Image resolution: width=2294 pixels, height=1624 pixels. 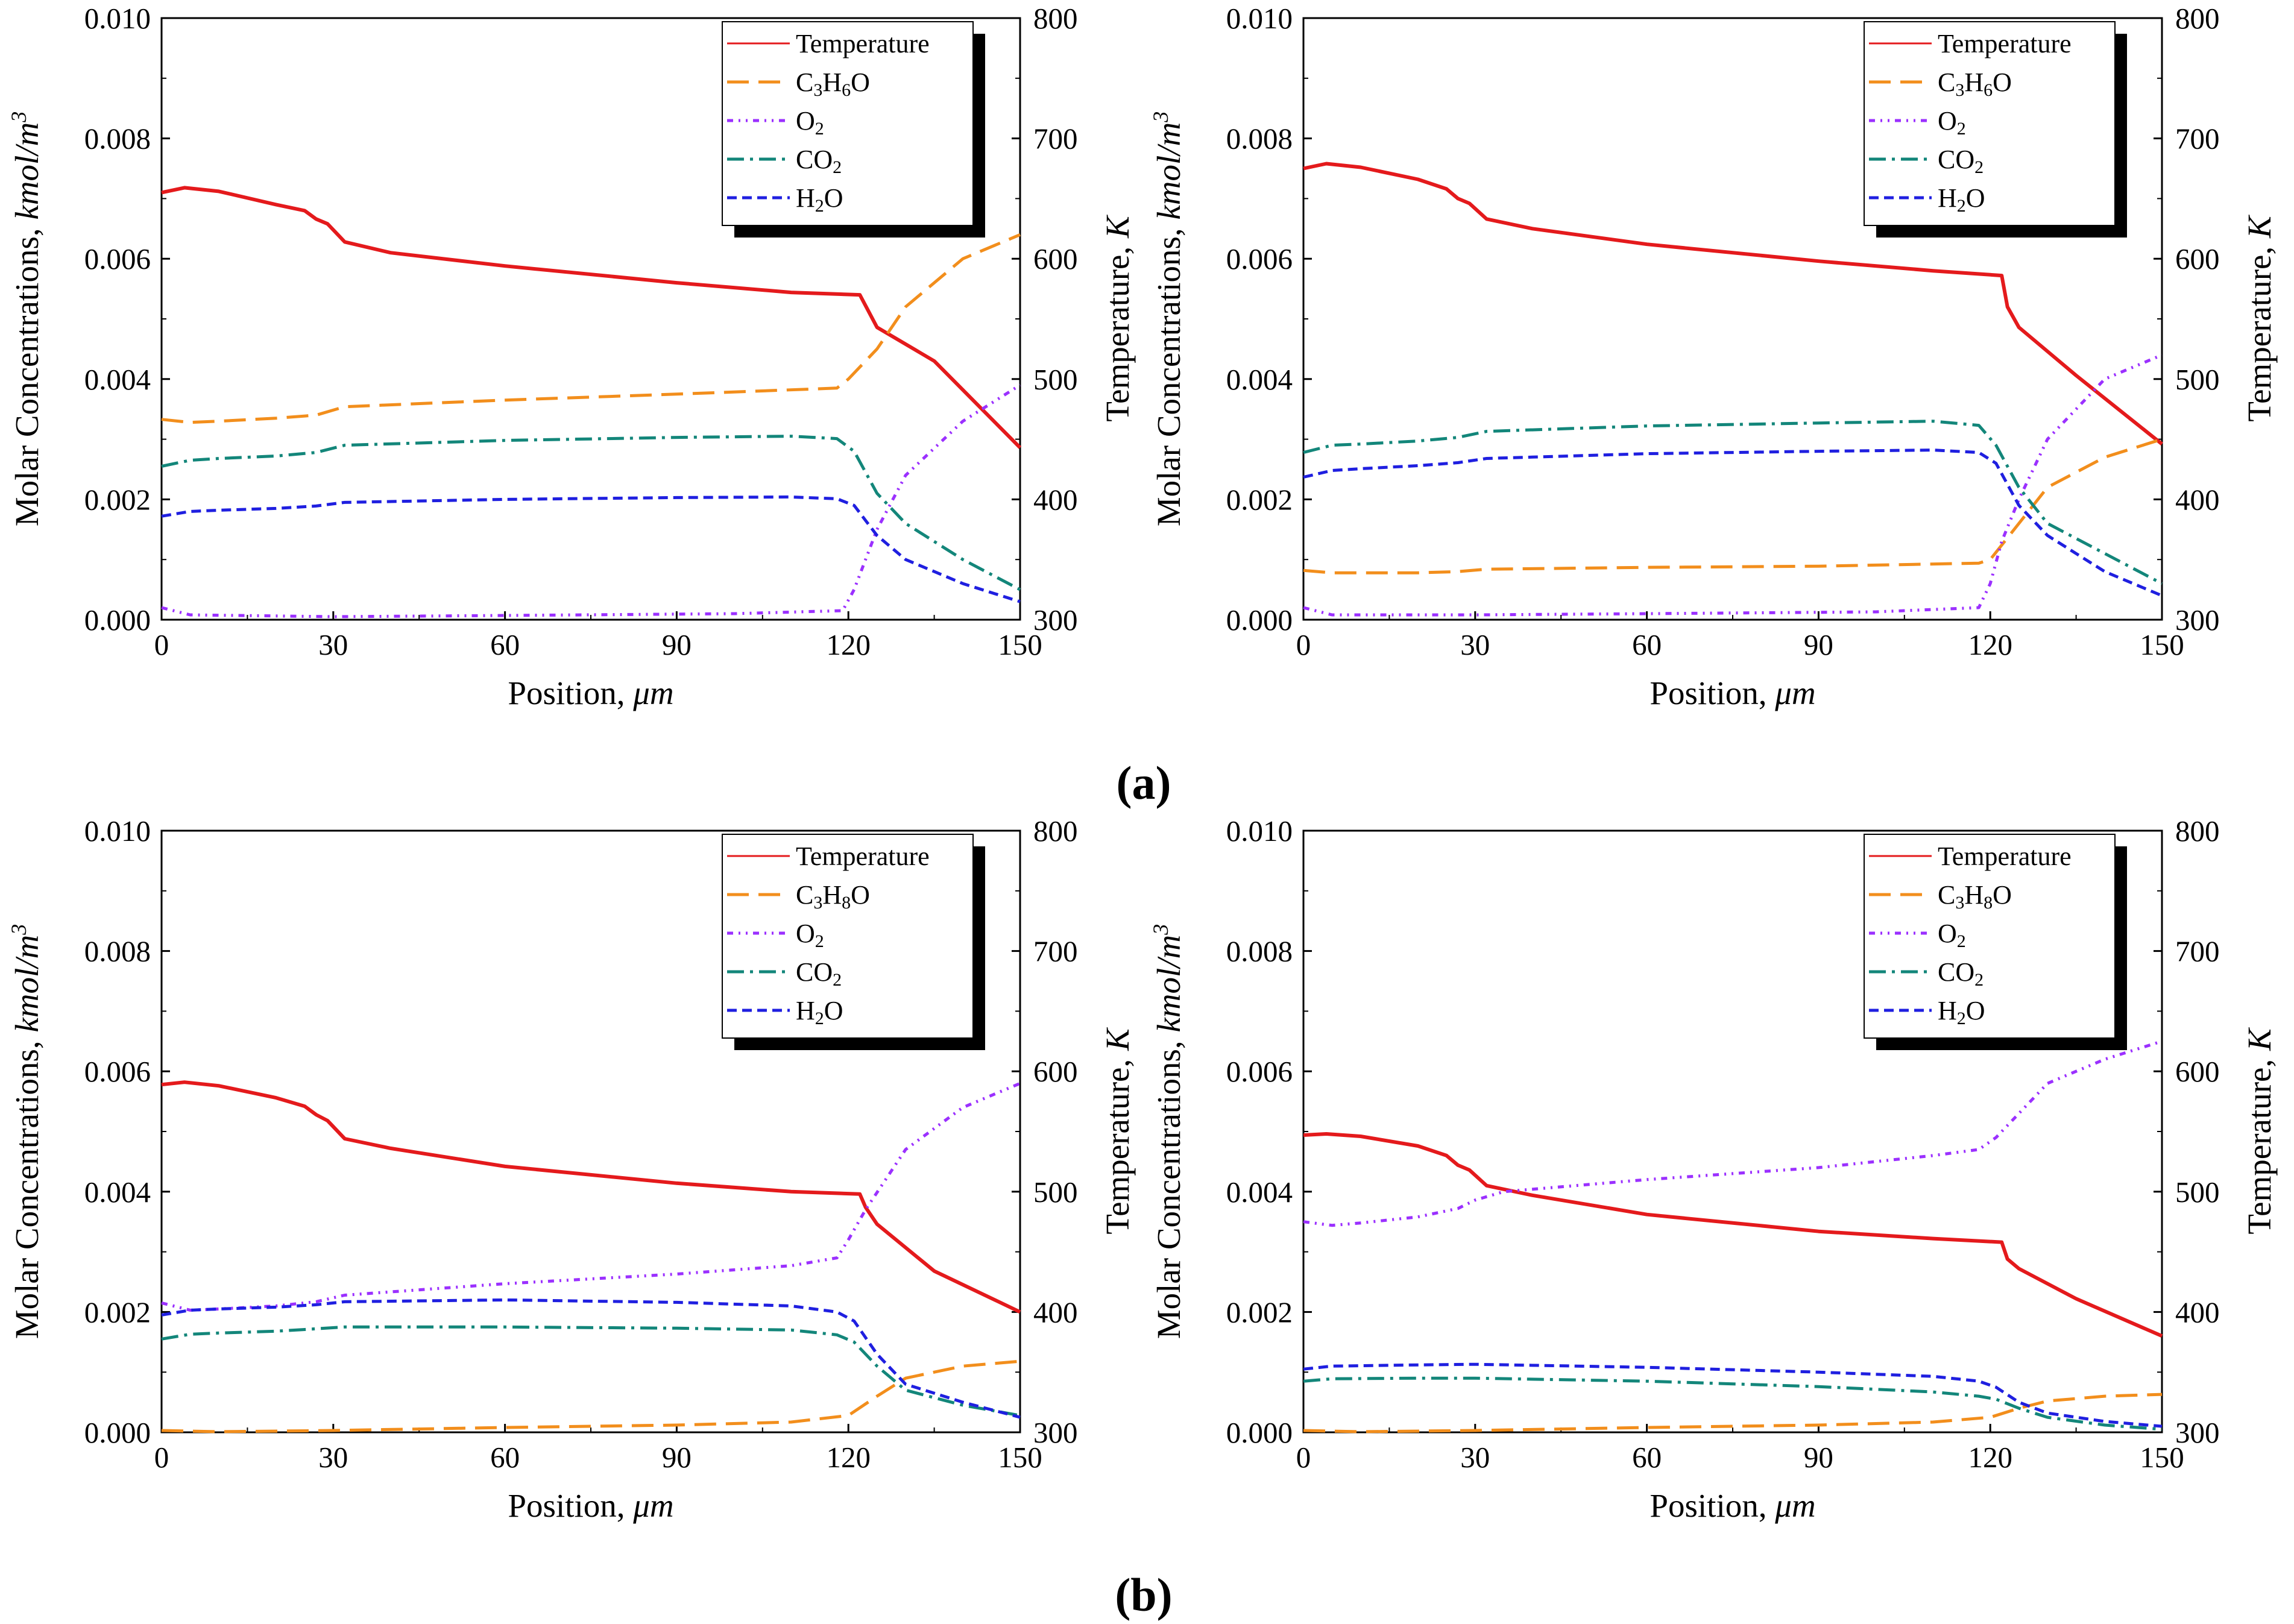 What do you see at coordinates (833, 897) in the screenshot?
I see `legend-label-fuel: C3H8O` at bounding box center [833, 897].